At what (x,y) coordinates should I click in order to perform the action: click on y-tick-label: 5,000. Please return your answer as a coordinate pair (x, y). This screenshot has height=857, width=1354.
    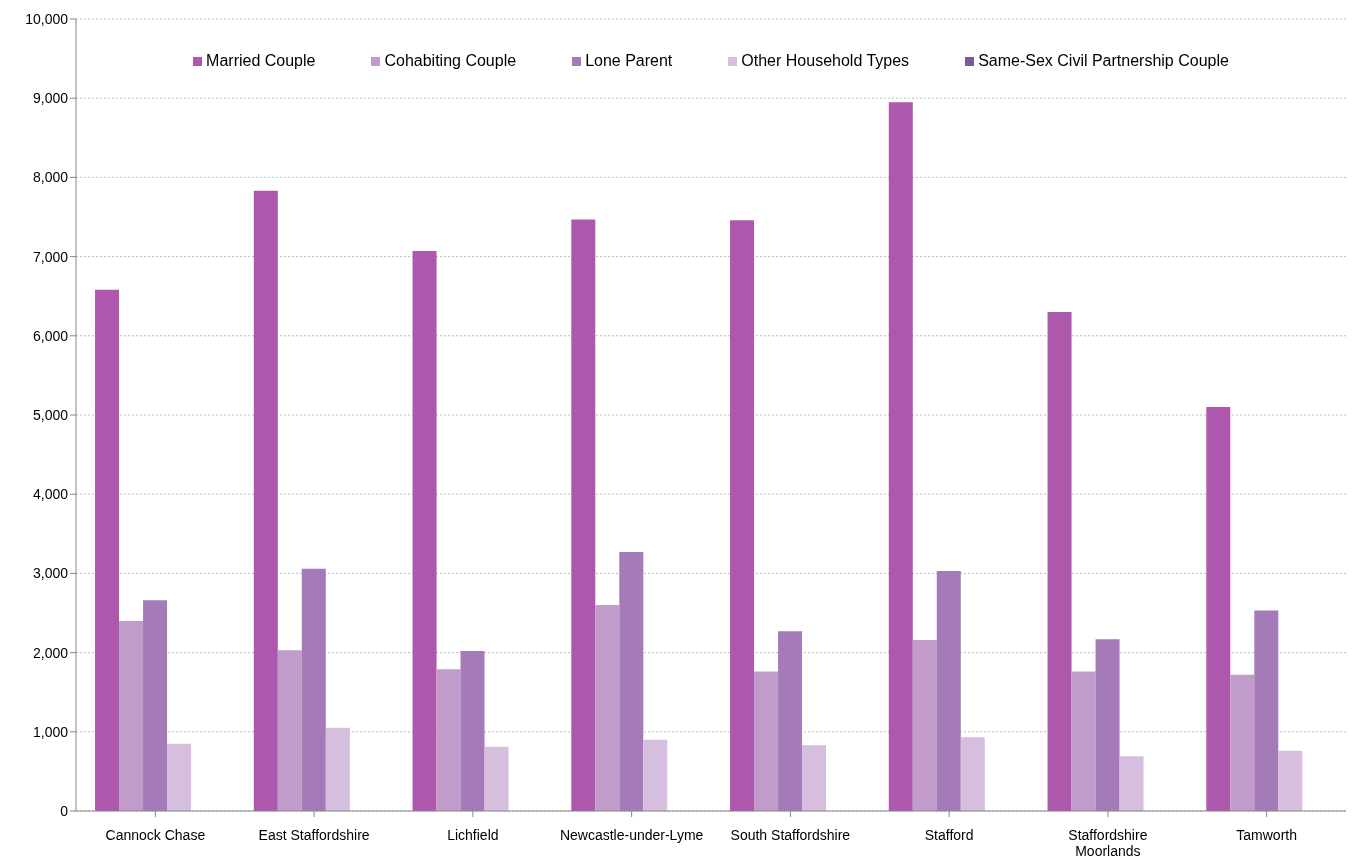
    Looking at the image, I should click on (50, 414).